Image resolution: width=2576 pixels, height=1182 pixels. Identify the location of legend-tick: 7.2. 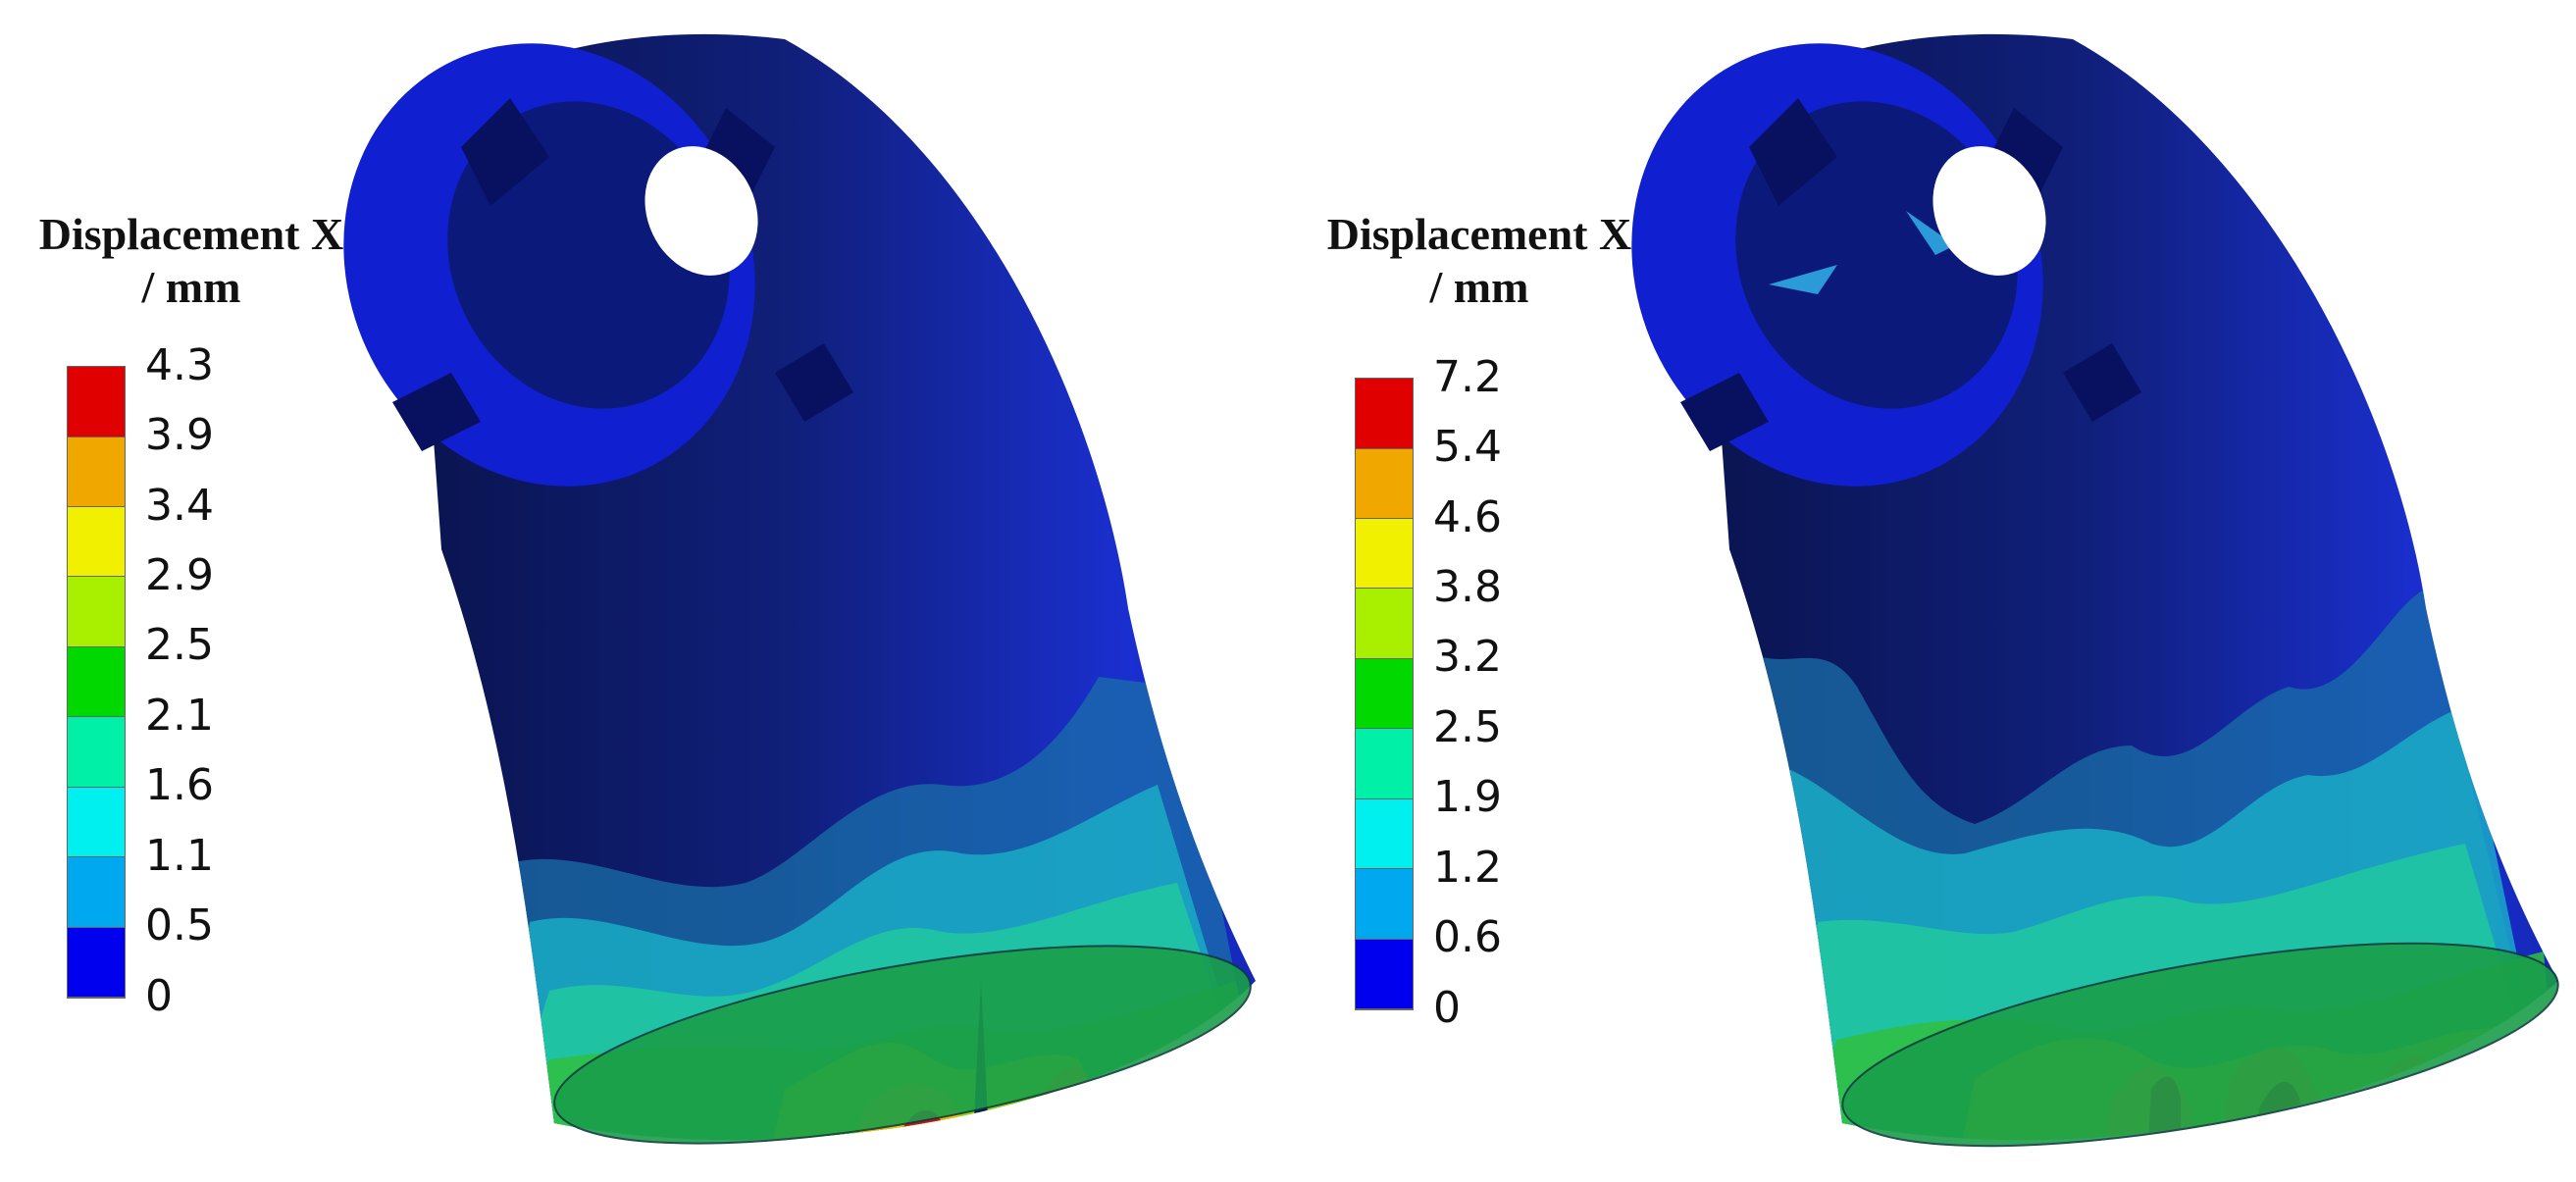
(1467, 377).